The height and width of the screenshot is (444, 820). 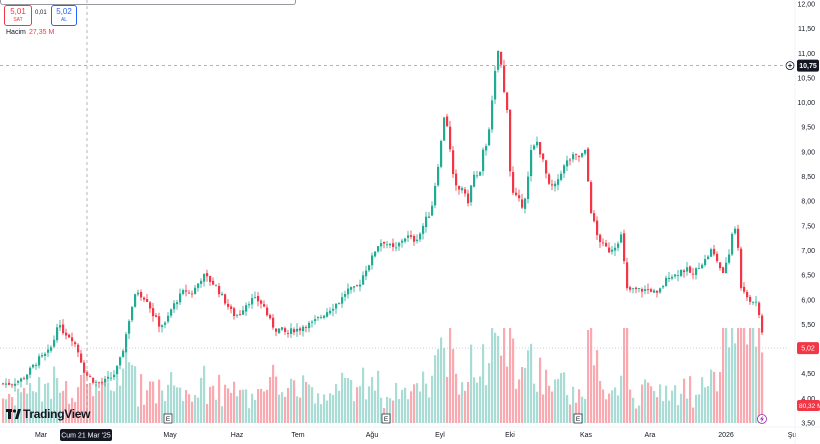 I want to click on tradingview-logo: TradingView, so click(x=48, y=414).